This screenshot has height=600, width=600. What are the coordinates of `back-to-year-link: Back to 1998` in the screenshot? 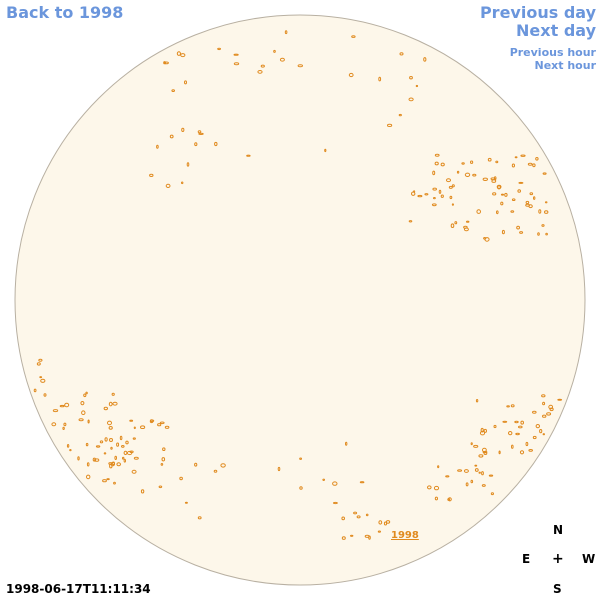 It's located at (65, 12).